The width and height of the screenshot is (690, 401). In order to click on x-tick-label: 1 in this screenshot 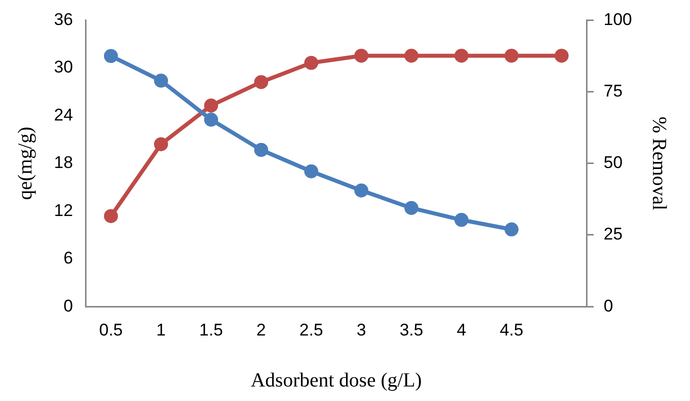, I will do `click(161, 330)`.